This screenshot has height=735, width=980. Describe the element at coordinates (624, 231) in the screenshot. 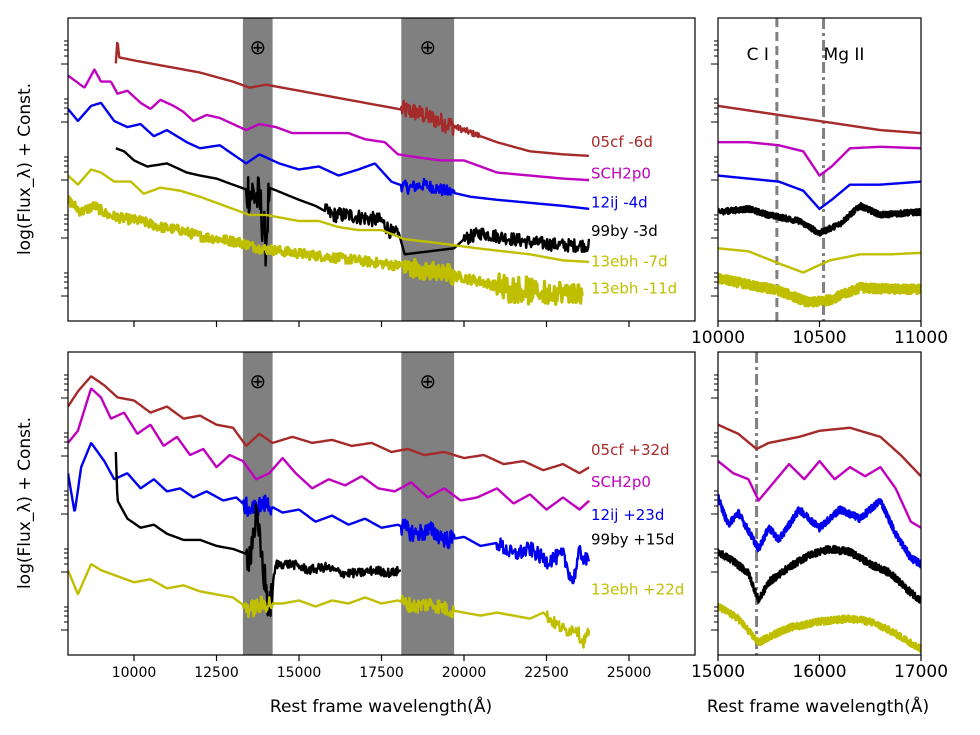

I see `series-label: 99by -3d` at that location.